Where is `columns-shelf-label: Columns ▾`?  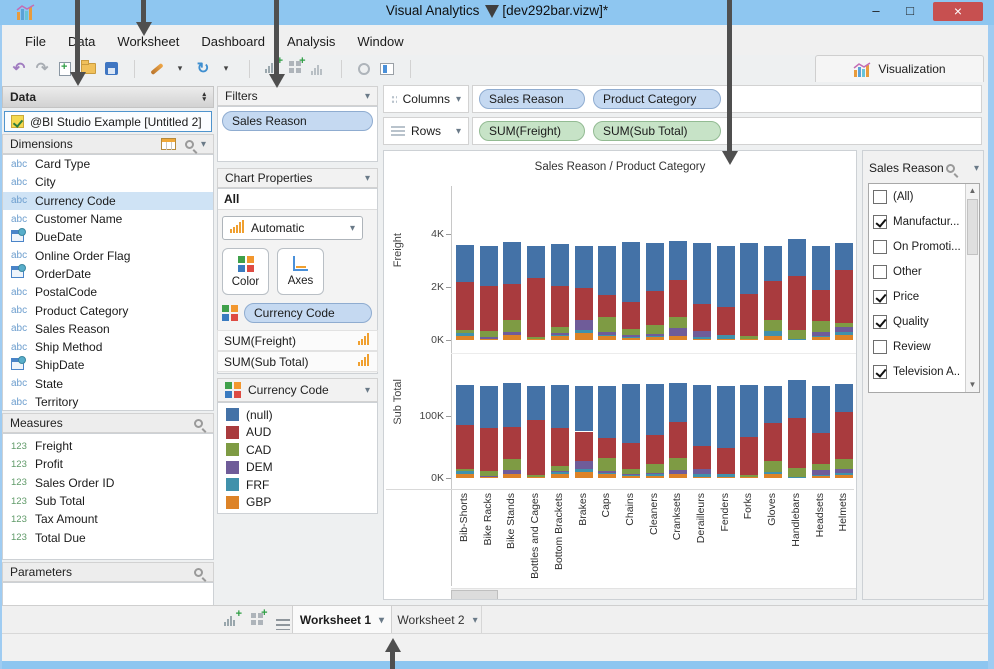
columns-shelf-label: Columns ▾ is located at coordinates (426, 99).